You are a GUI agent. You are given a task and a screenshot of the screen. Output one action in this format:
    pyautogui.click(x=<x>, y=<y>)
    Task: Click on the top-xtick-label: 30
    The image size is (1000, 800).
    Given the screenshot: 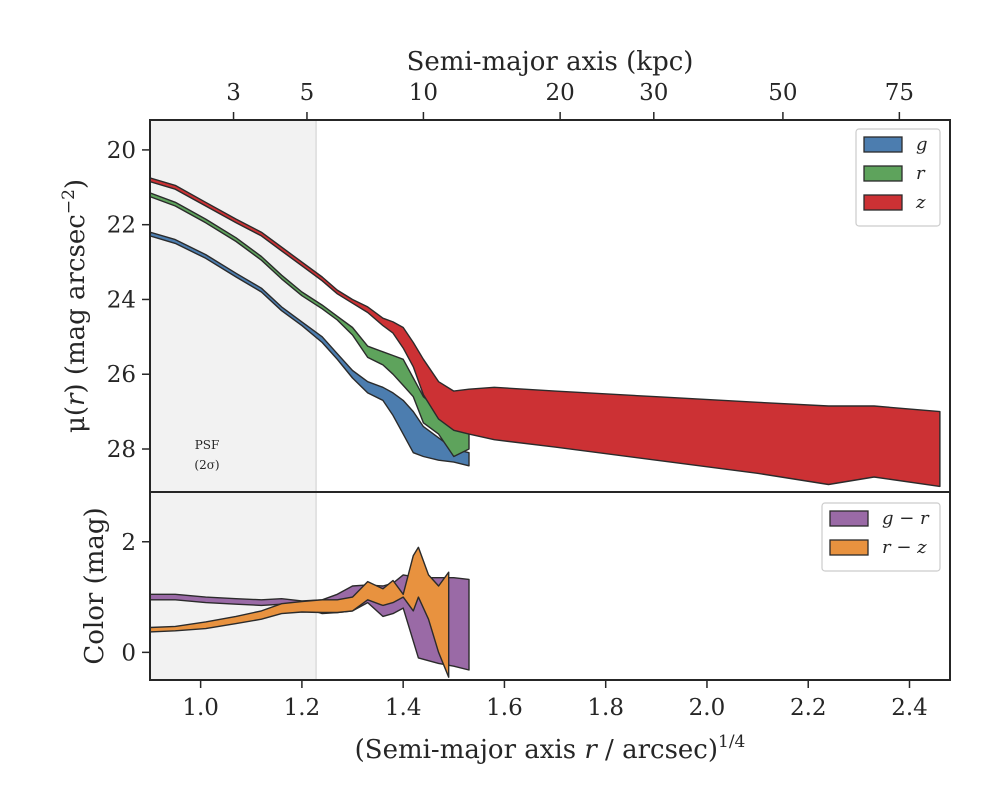 What is the action you would take?
    pyautogui.click(x=653, y=93)
    